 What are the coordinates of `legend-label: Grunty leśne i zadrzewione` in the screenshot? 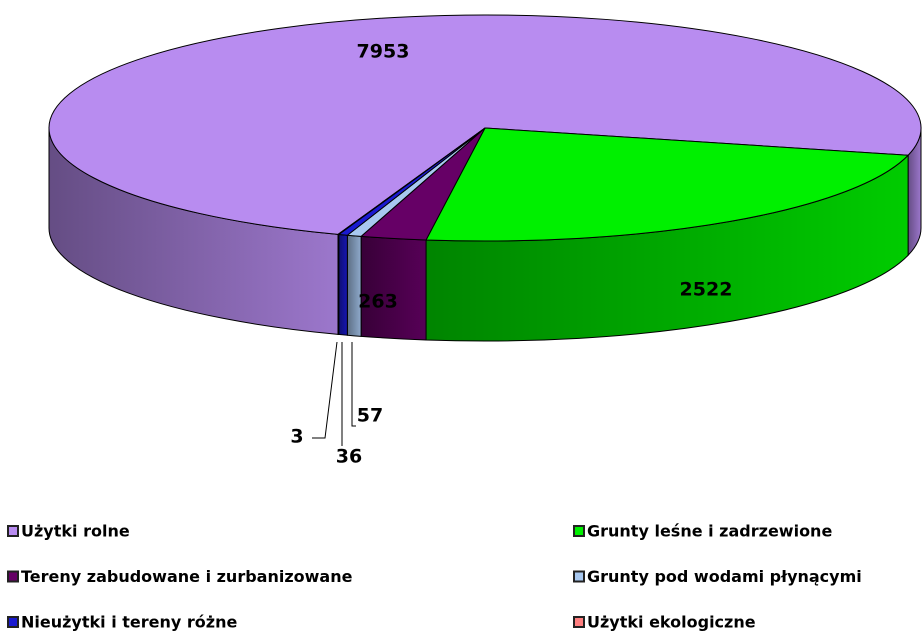 It's located at (709, 531).